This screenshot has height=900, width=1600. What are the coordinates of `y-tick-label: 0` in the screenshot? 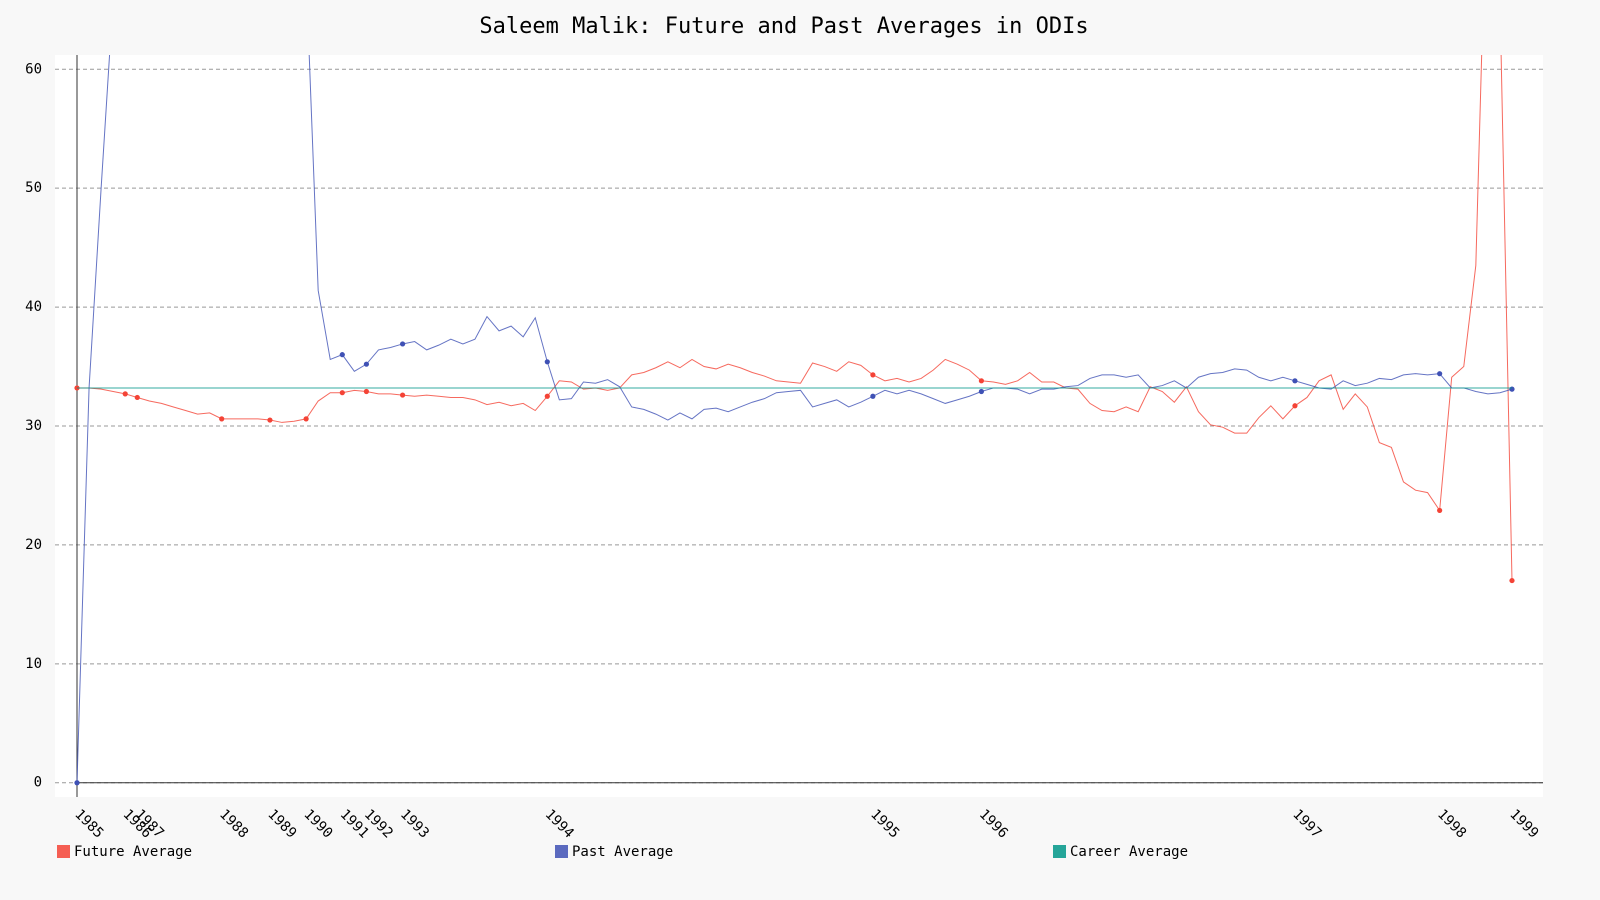 It's located at (38, 783).